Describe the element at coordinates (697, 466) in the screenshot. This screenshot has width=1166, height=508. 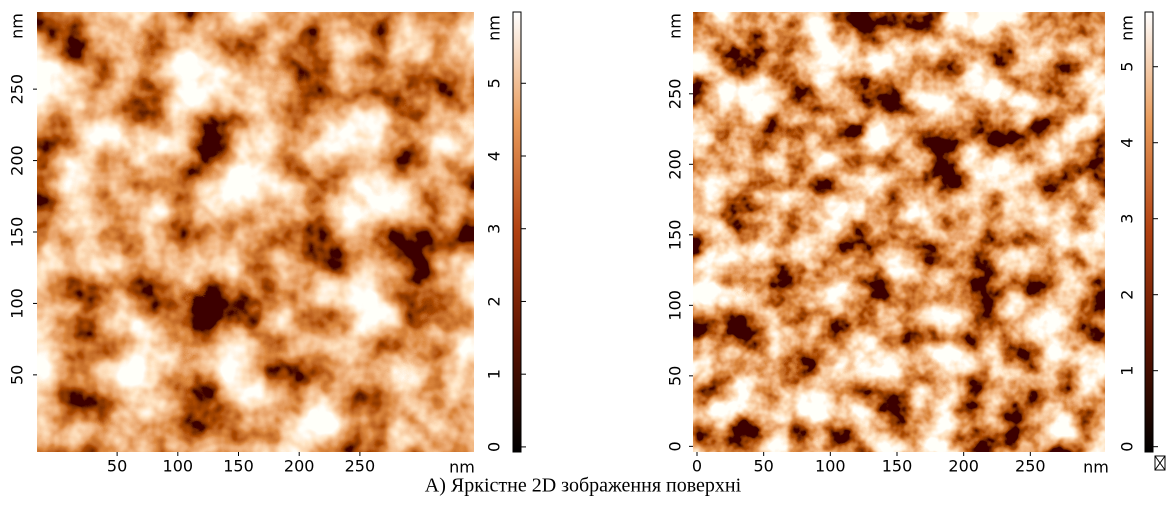
I see `x-tick-label: 0` at that location.